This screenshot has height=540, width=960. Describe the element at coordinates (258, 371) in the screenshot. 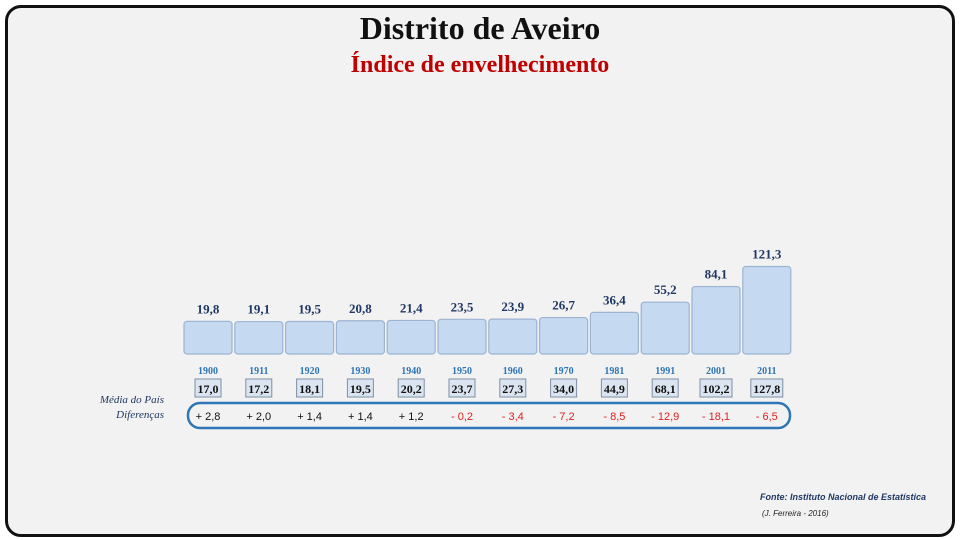

I see `year-tick-label: 1911` at that location.